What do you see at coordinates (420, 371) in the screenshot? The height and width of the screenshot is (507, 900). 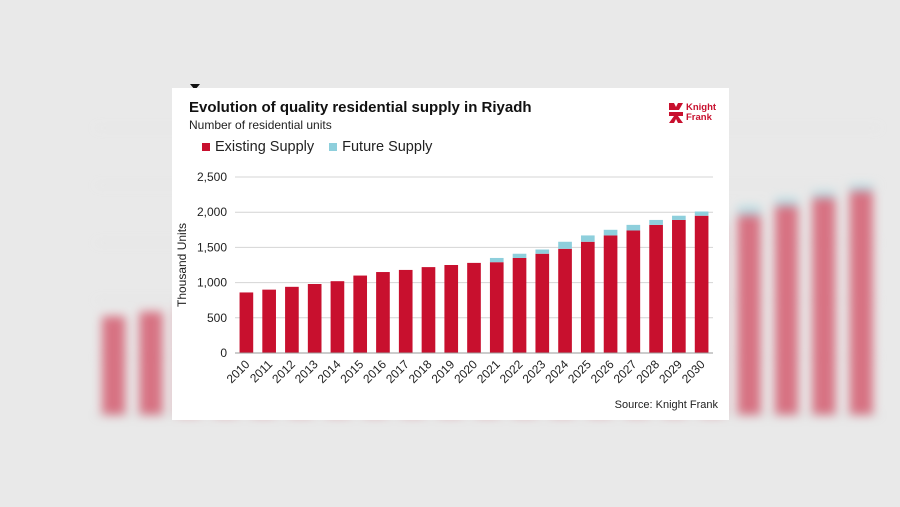 I see `x-tick-label: 2018` at bounding box center [420, 371].